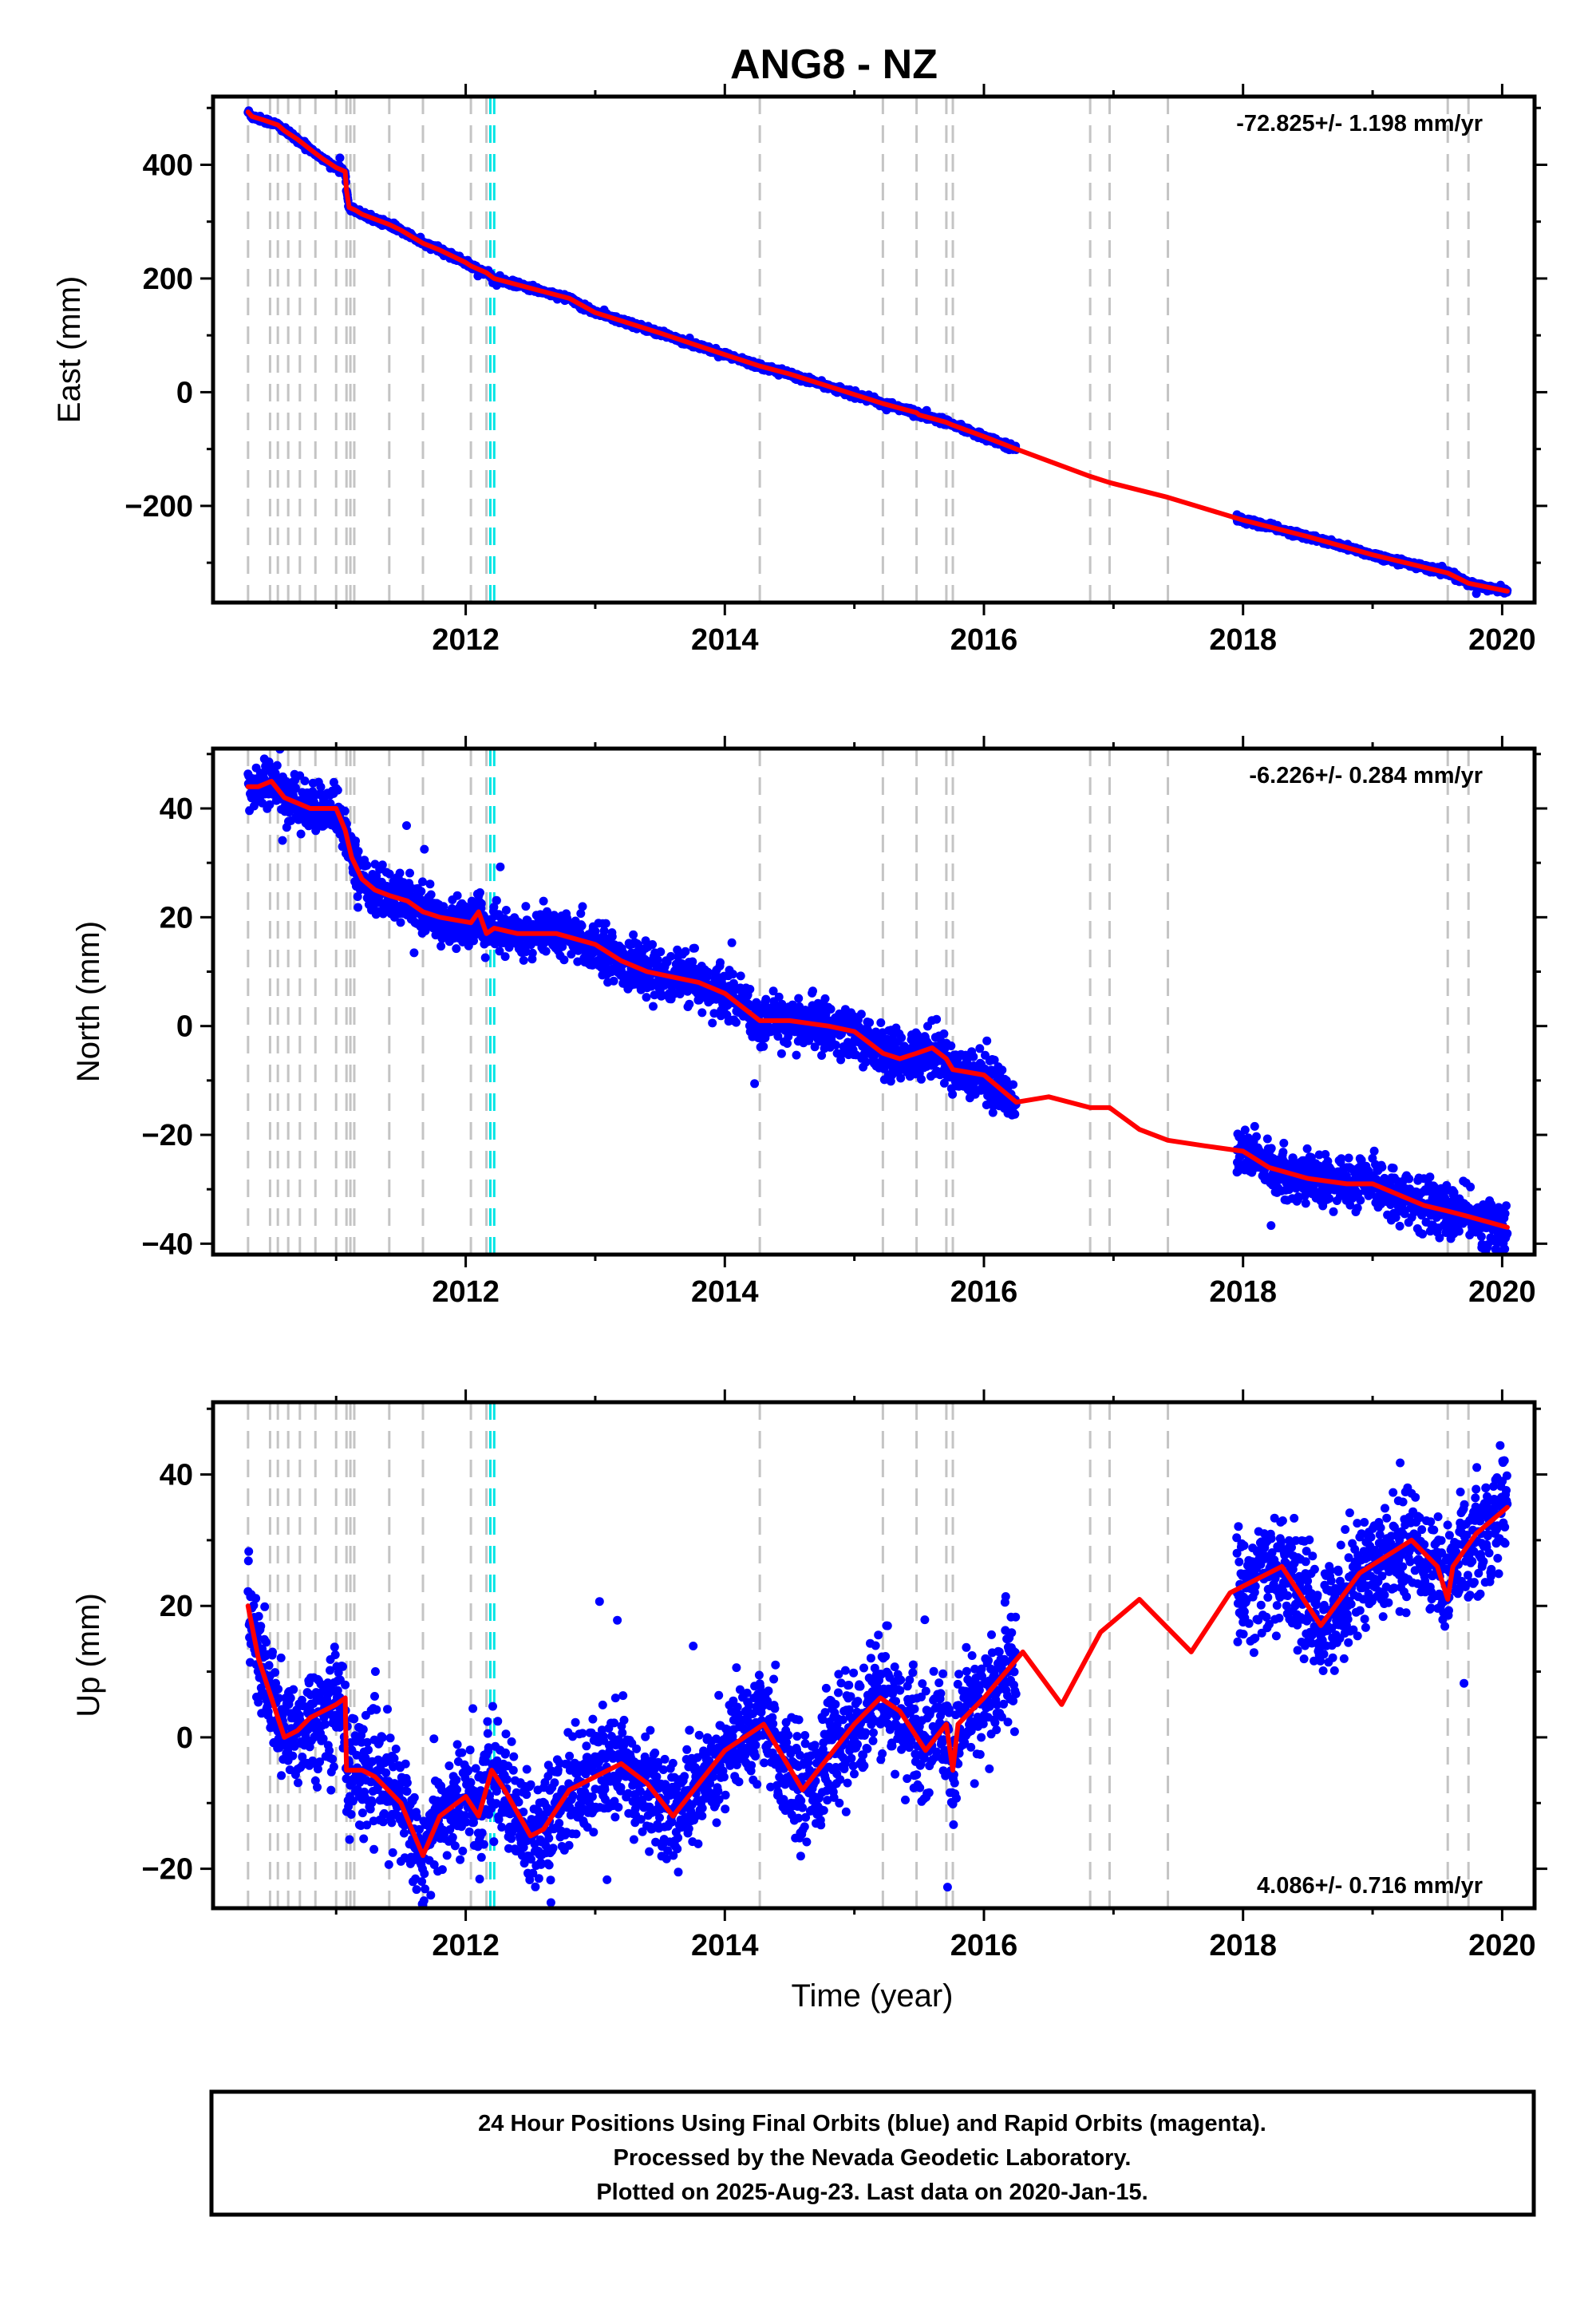  I want to click on east-x-tick-label: 2020, so click(1502, 640).